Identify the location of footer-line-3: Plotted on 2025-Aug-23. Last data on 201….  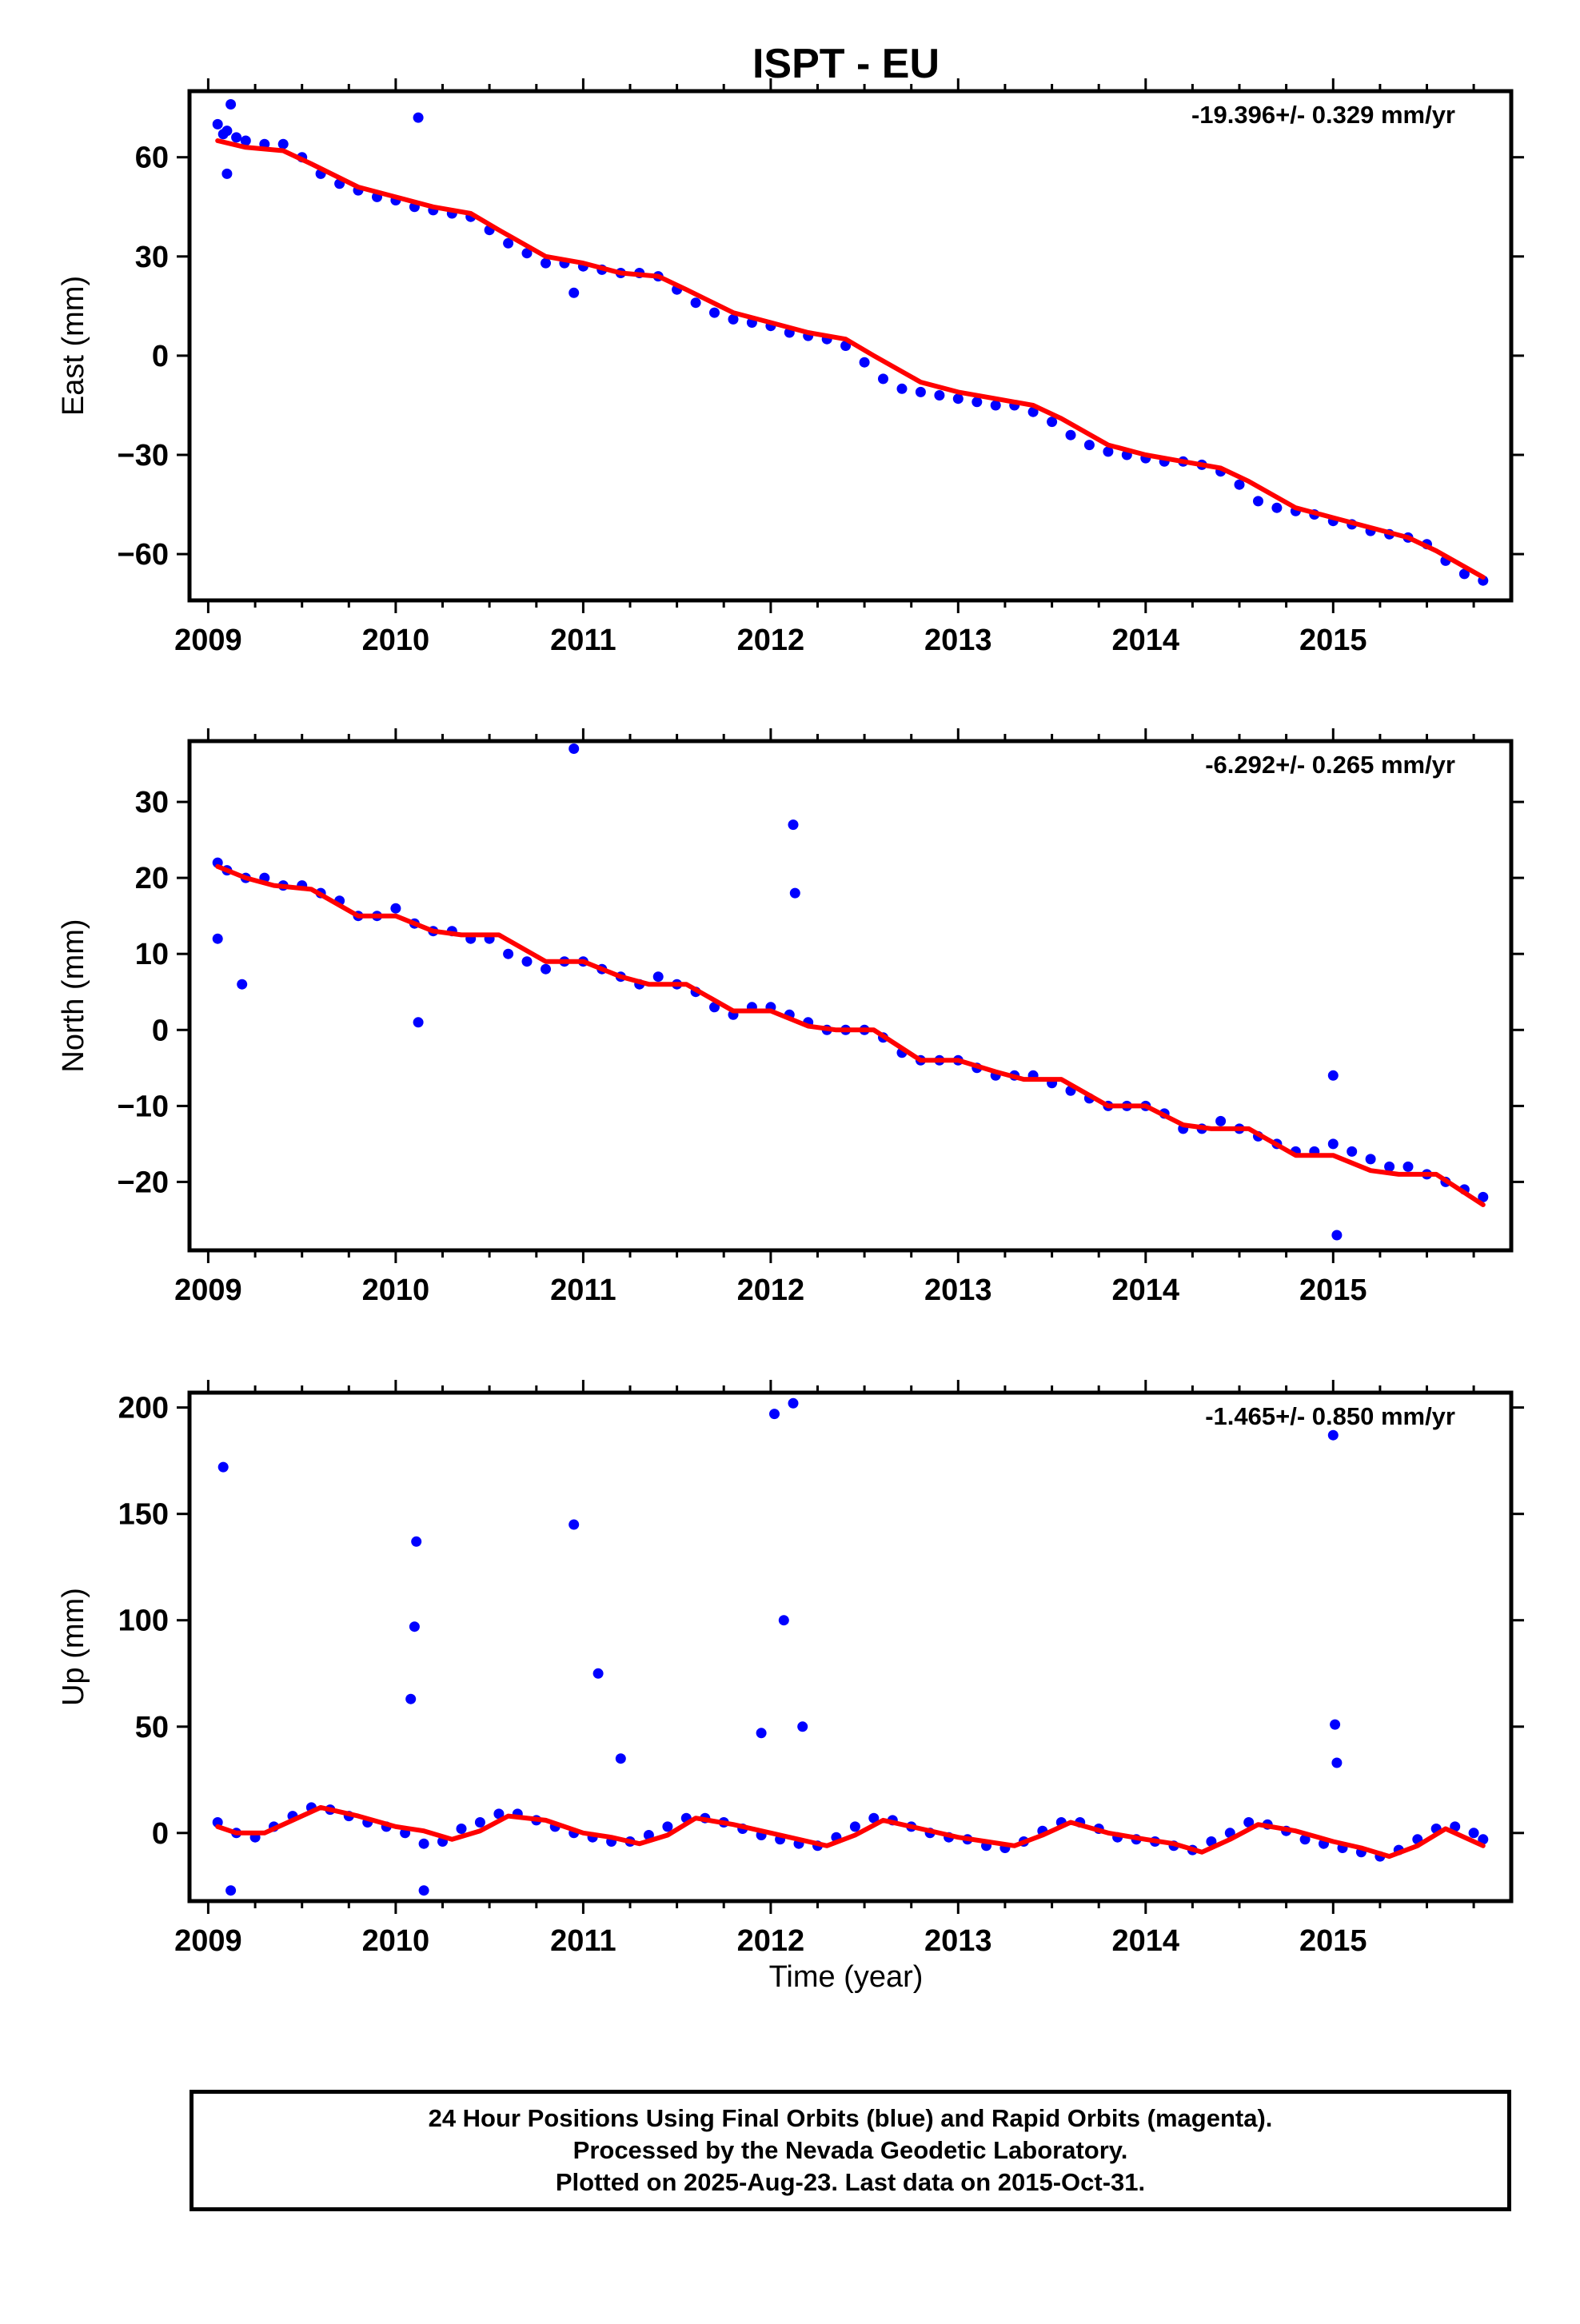
(851, 2182).